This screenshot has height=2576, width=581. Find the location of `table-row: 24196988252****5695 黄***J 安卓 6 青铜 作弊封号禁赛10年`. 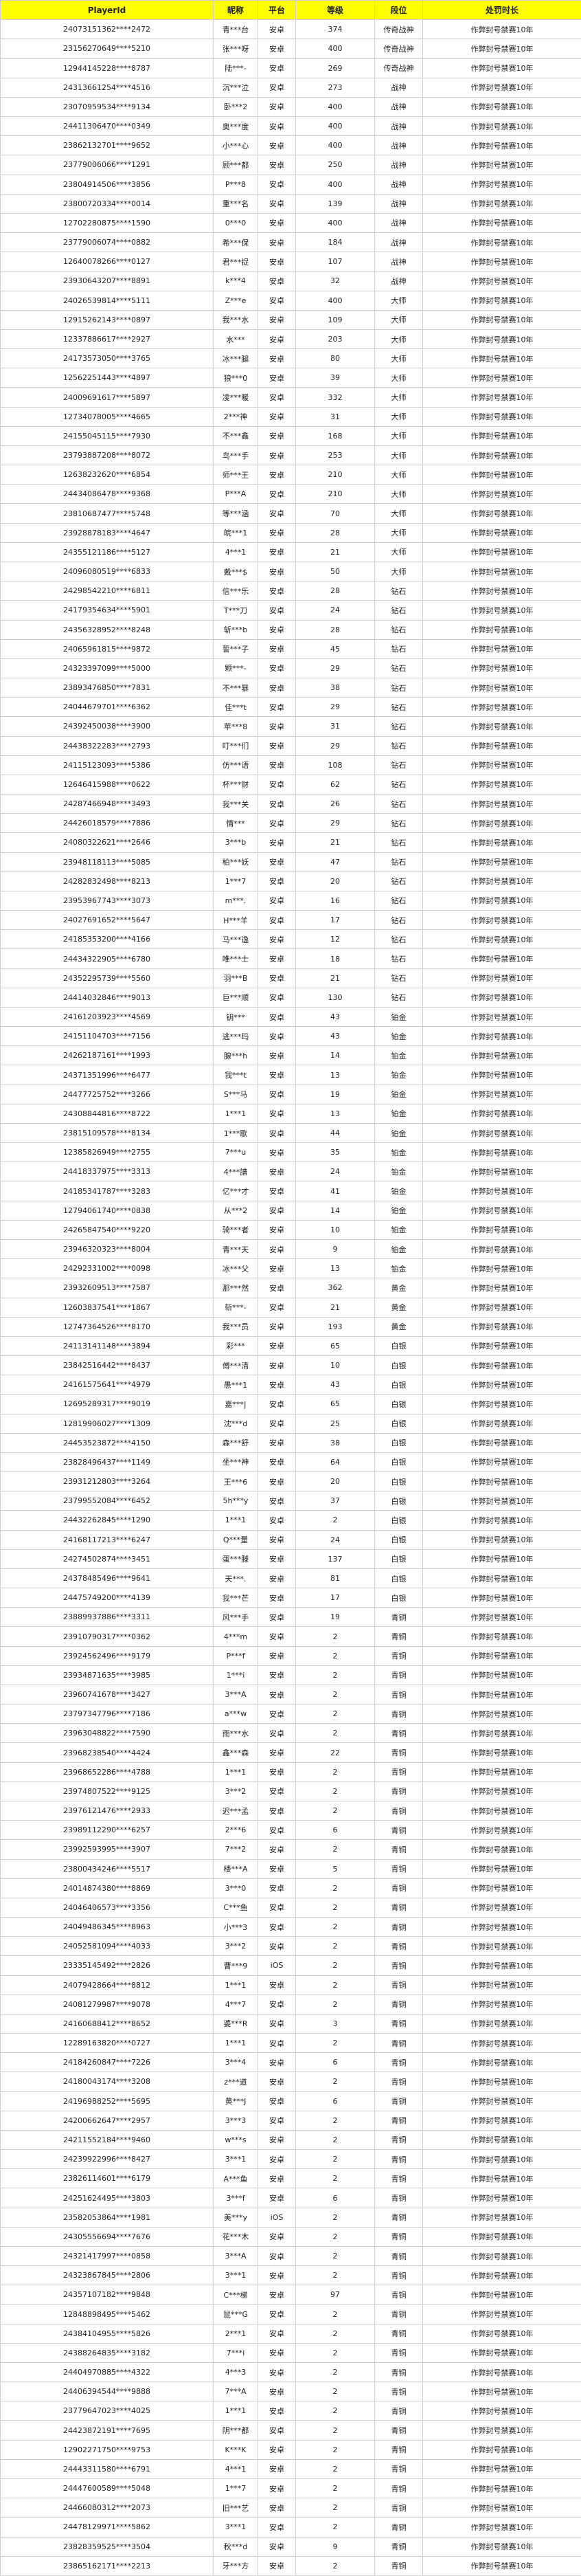

table-row: 24196988252****5695 黄***J 安卓 6 青铜 作弊封号禁赛10年 is located at coordinates (290, 2101).